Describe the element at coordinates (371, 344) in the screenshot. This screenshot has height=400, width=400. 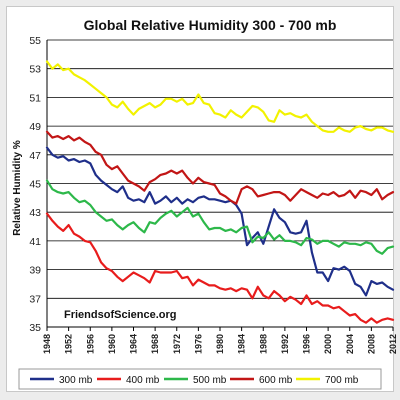
I see `x-tick-label: 2008` at that location.